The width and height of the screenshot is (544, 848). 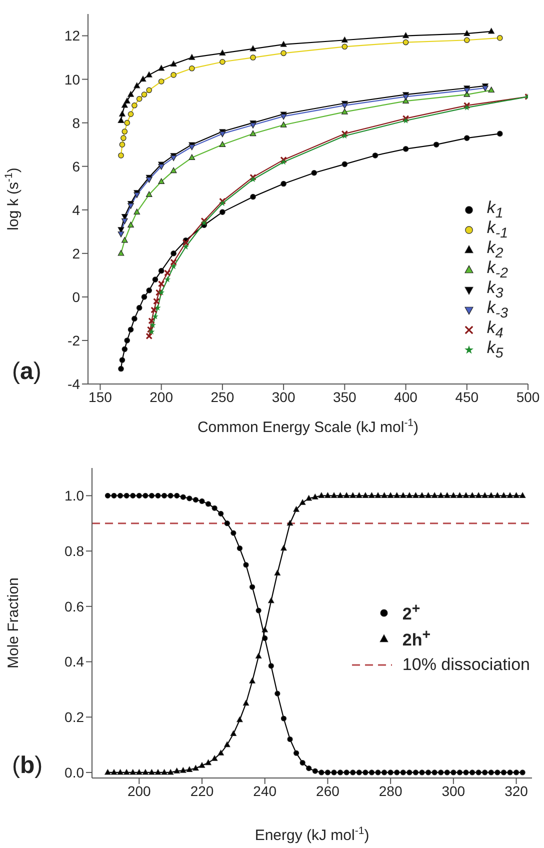 What do you see at coordinates (308, 426) in the screenshot?
I see `x-axis-title: Common Energy Scale (kJ mol$^{-1}$)` at bounding box center [308, 426].